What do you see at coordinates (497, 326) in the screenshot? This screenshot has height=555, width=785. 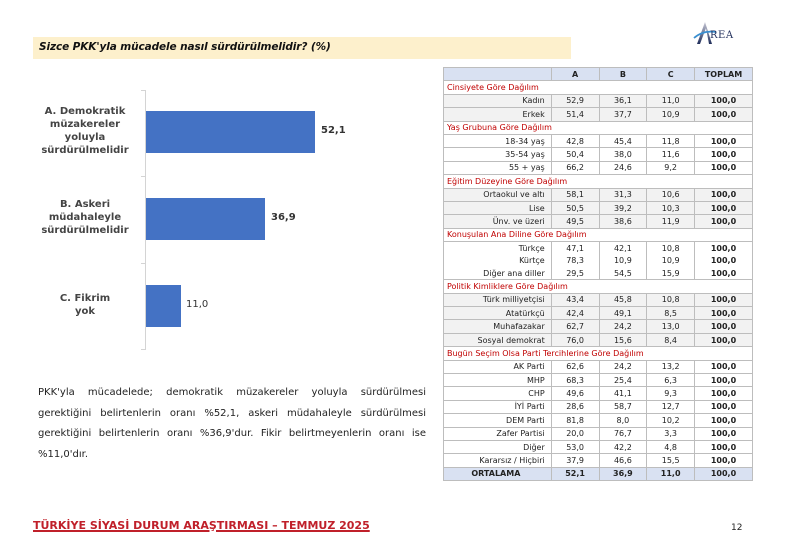 I see `row-label: Muhafazakar` at bounding box center [497, 326].